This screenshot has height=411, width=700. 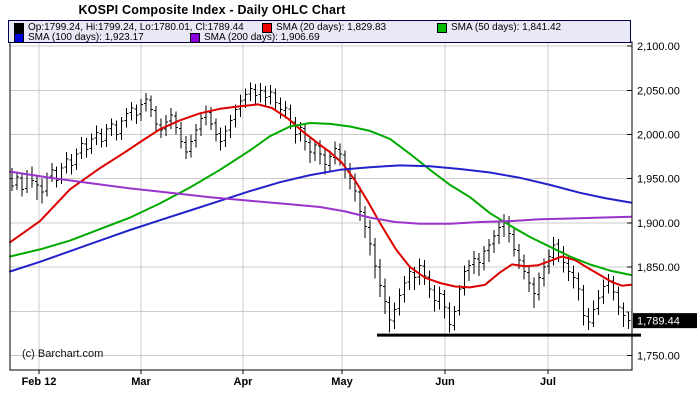 I want to click on y-axis-tick-label: 2,100.00, so click(x=658, y=47).